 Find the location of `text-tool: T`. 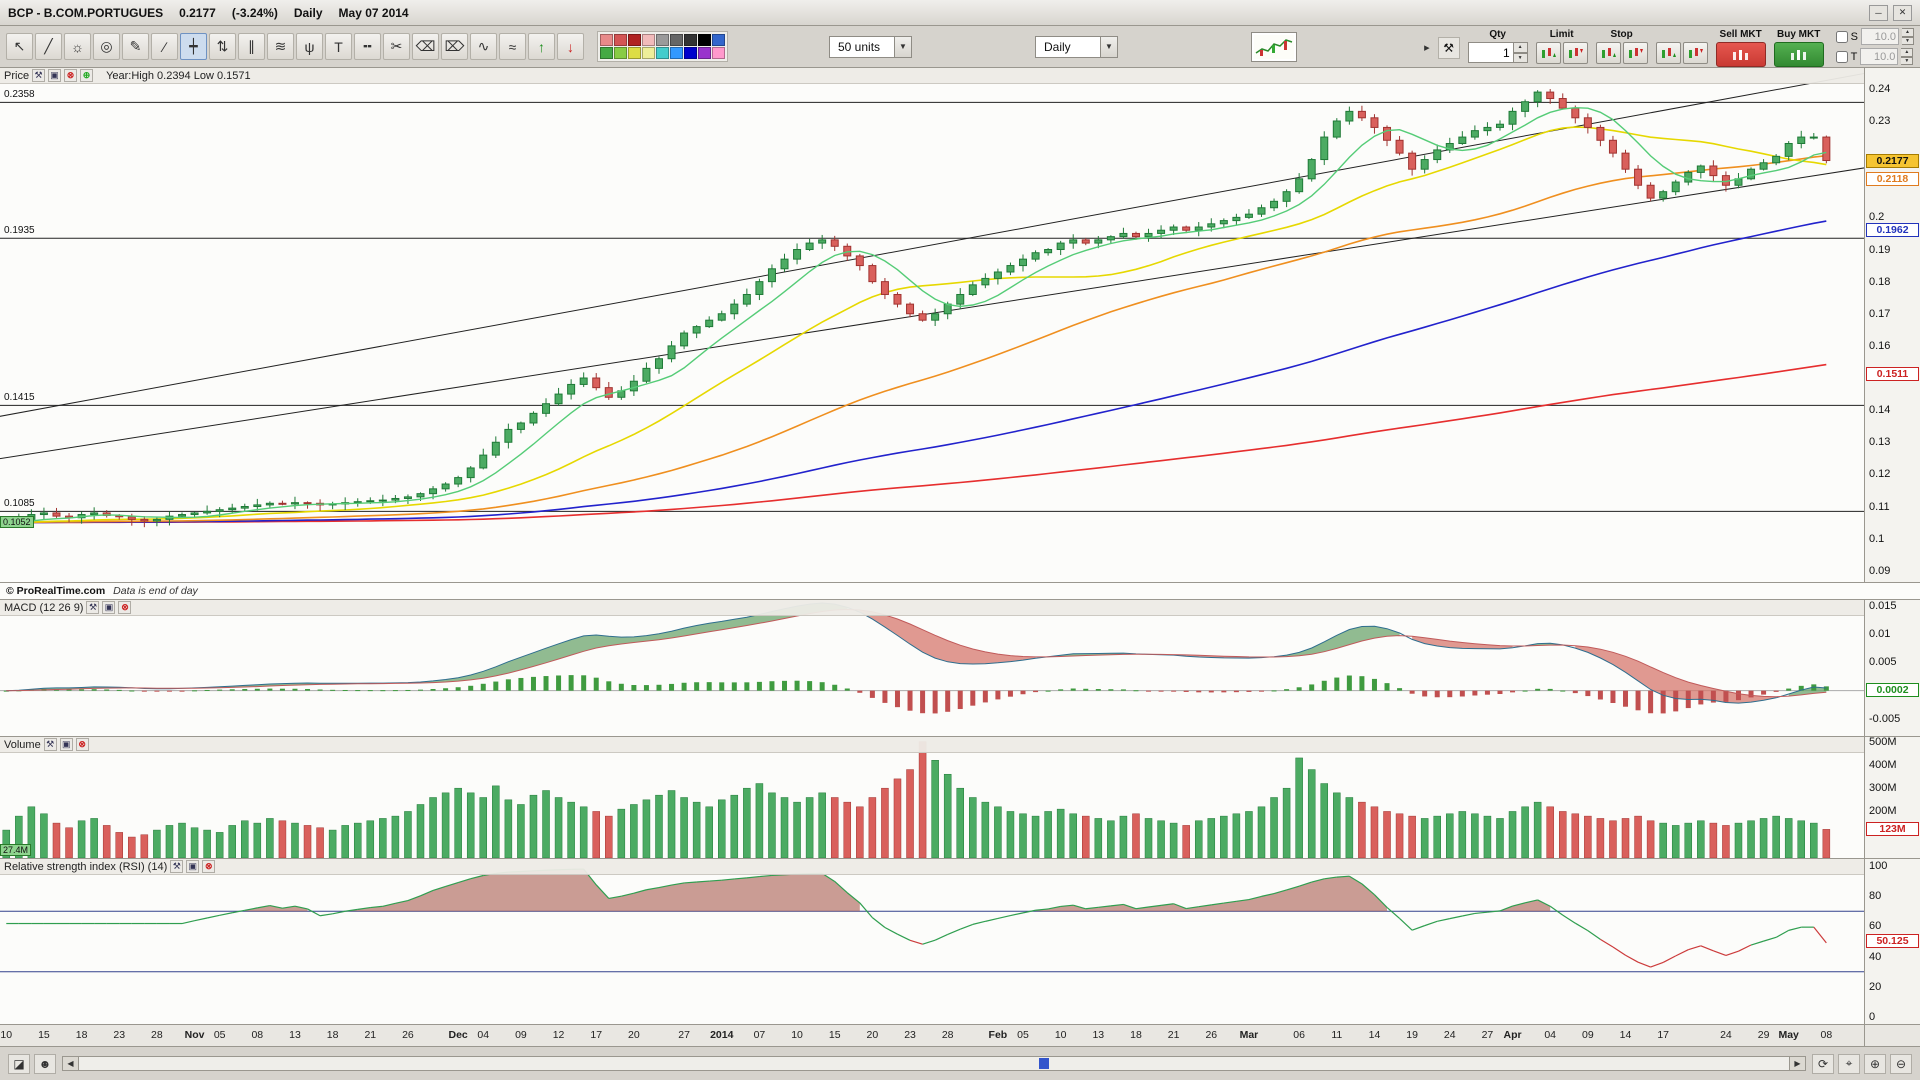

text-tool: T is located at coordinates (338, 46).